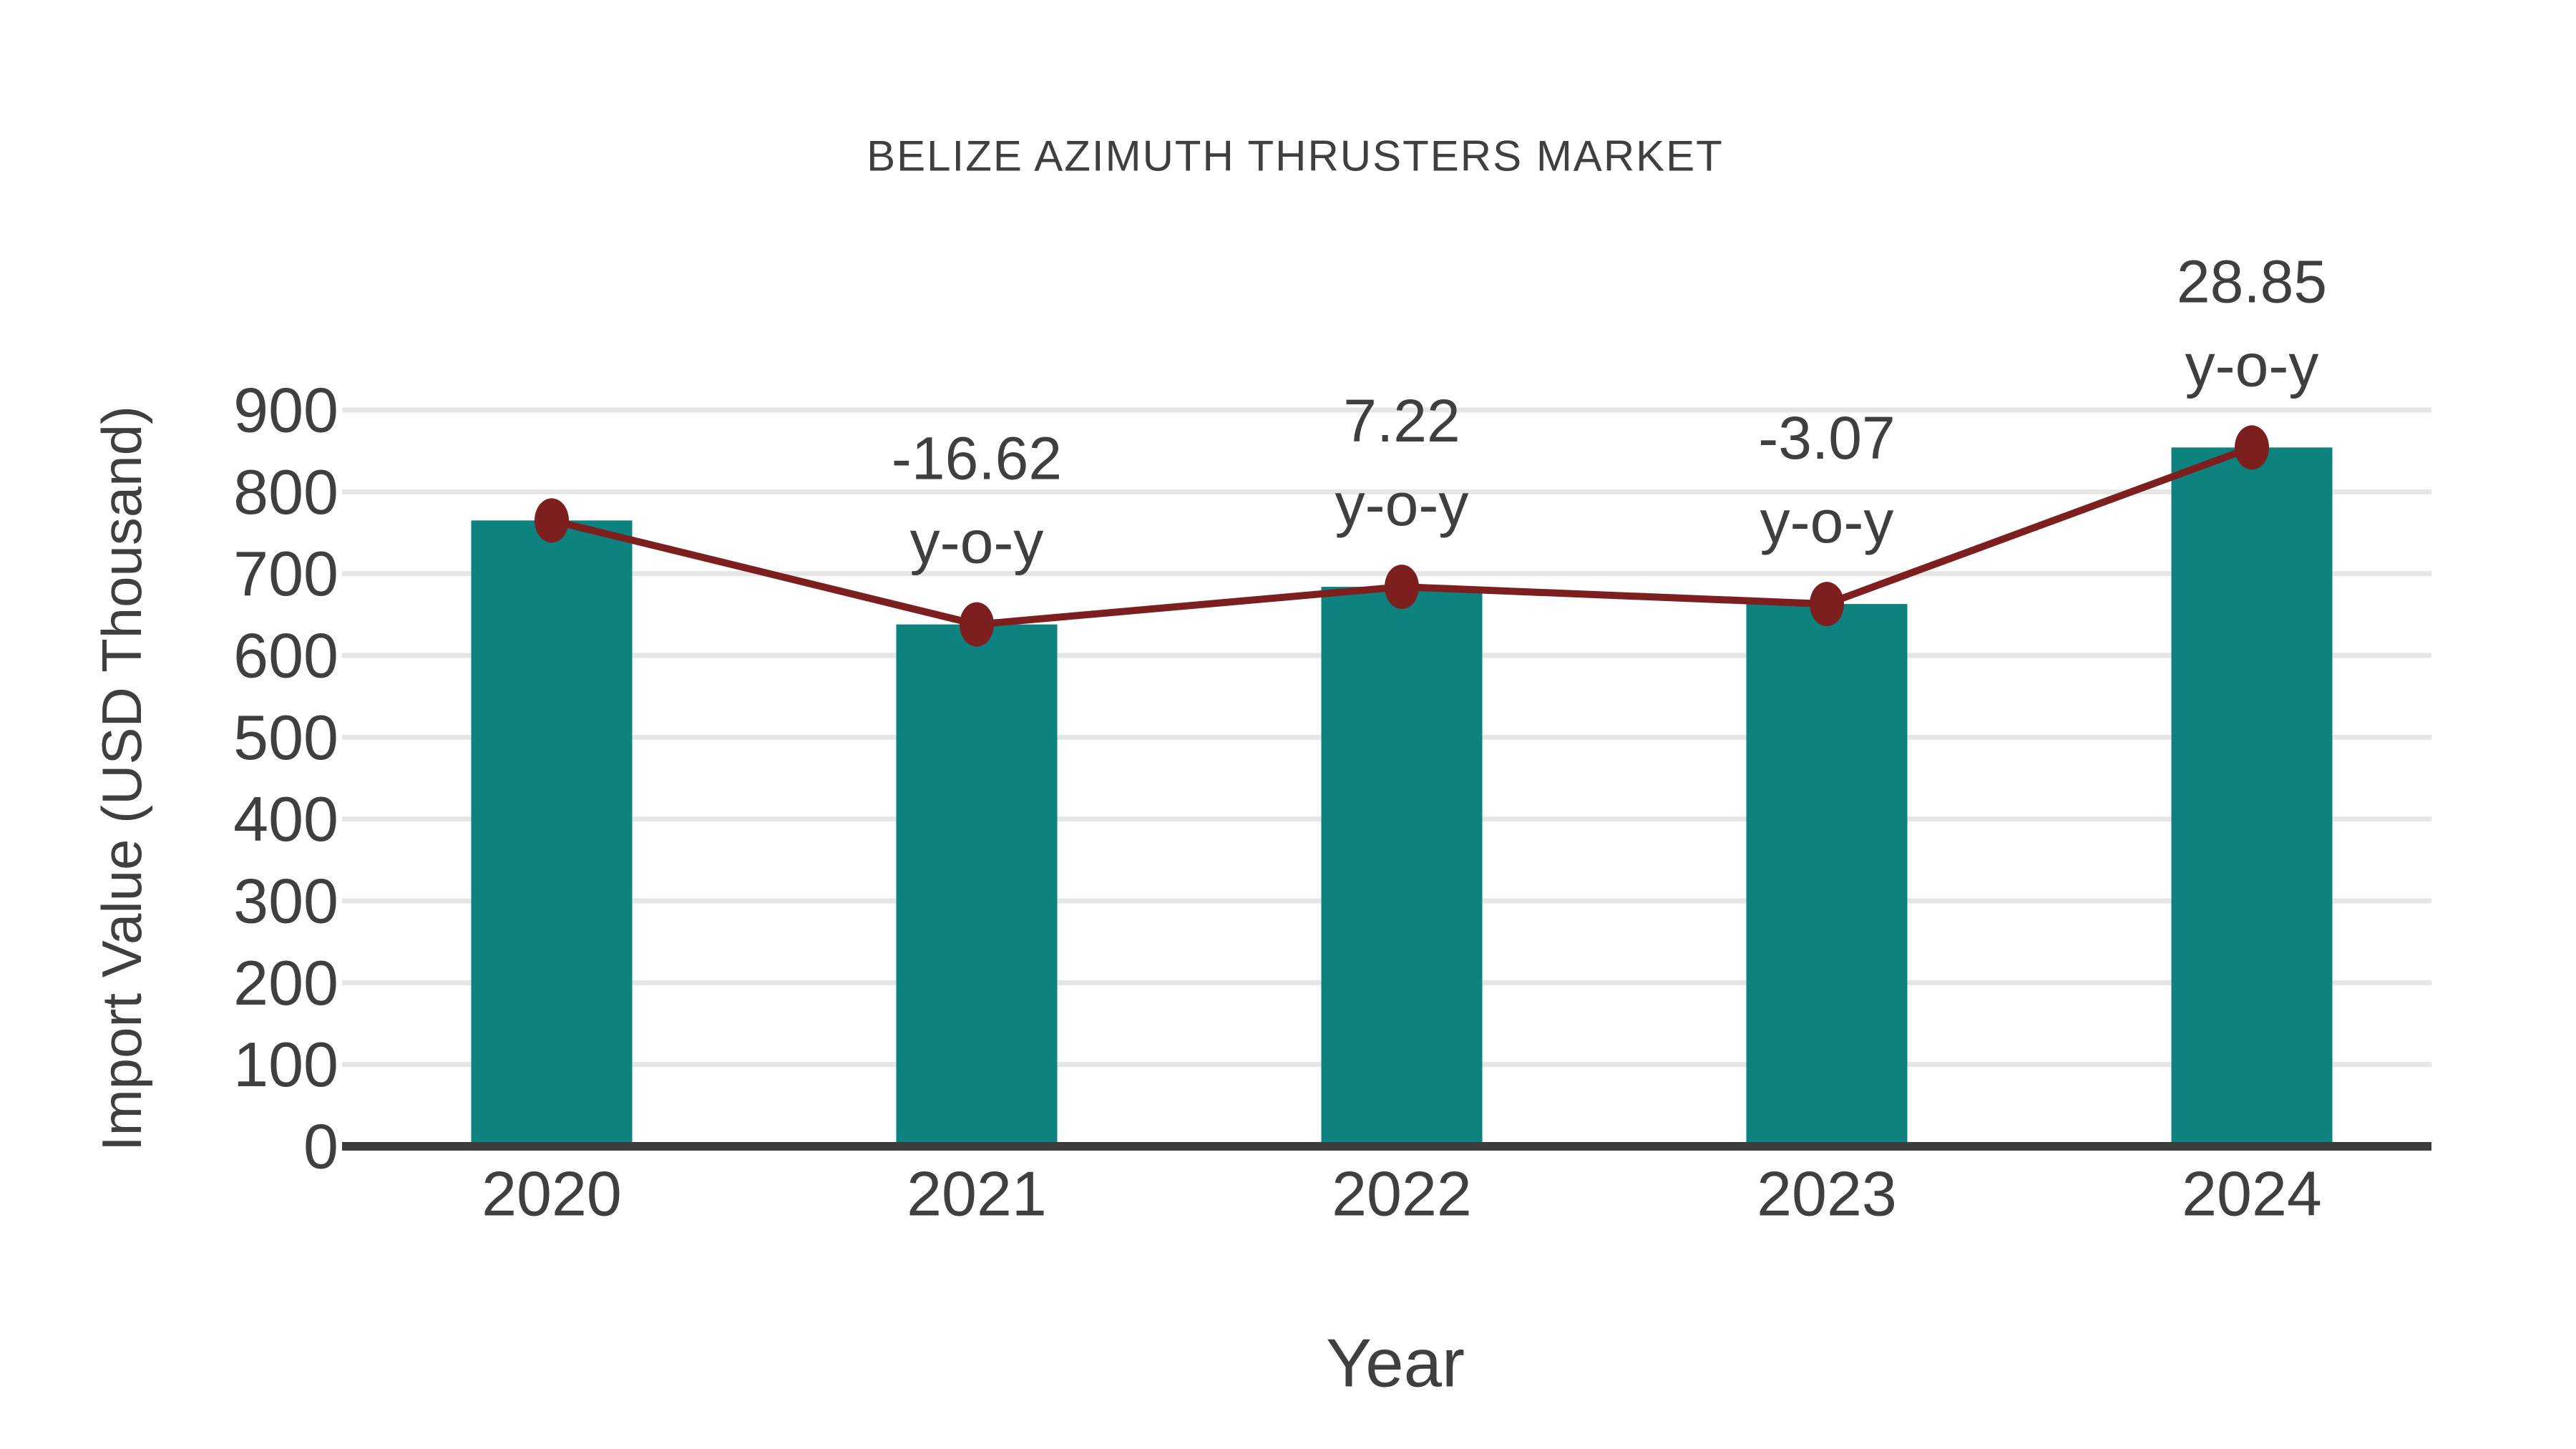  I want to click on ytick-label-900: 900, so click(285, 410).